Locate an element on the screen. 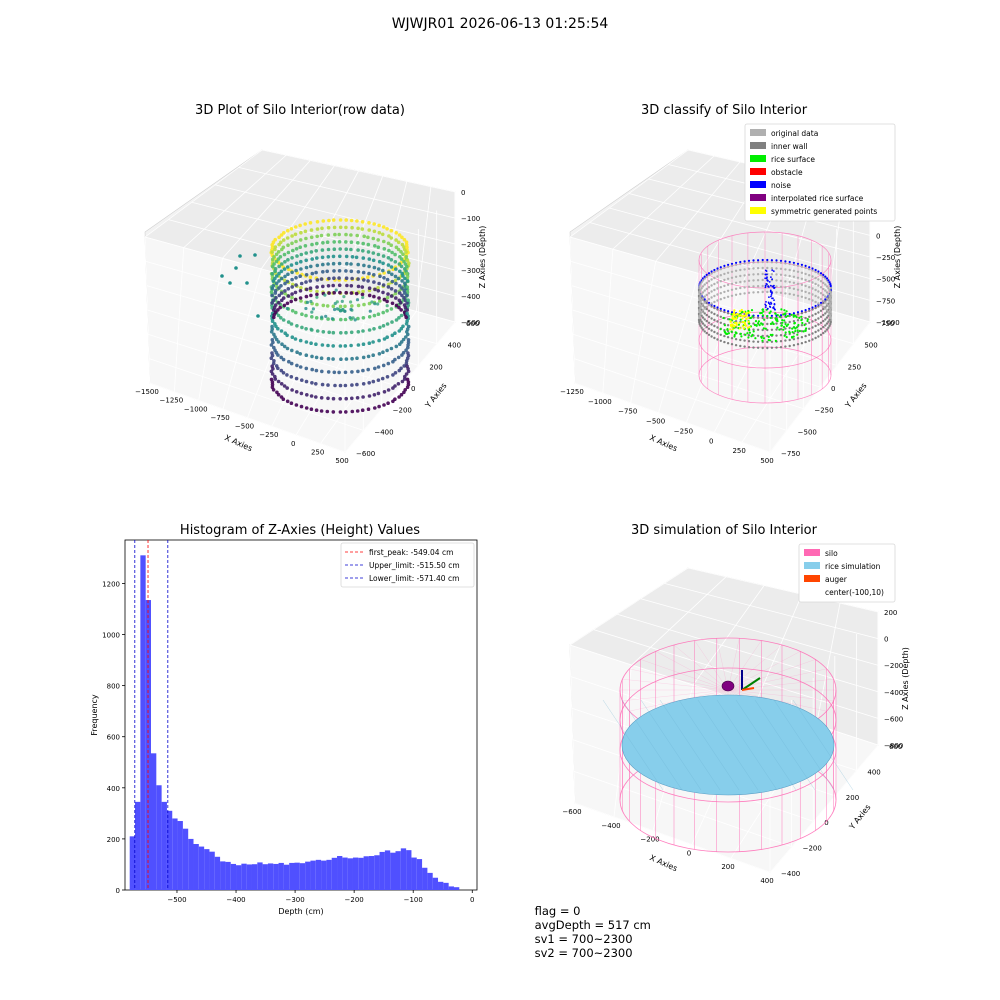  chart1-x-tick-label: −1250 is located at coordinates (172, 401).